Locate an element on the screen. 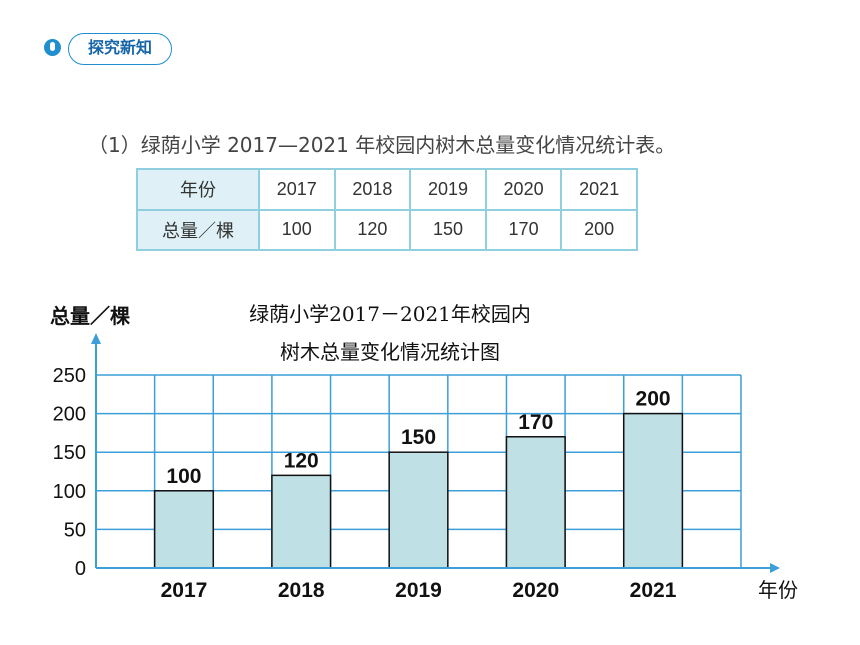  chart-title-line-2: 树木总量变化情况统计图 is located at coordinates (390, 352).